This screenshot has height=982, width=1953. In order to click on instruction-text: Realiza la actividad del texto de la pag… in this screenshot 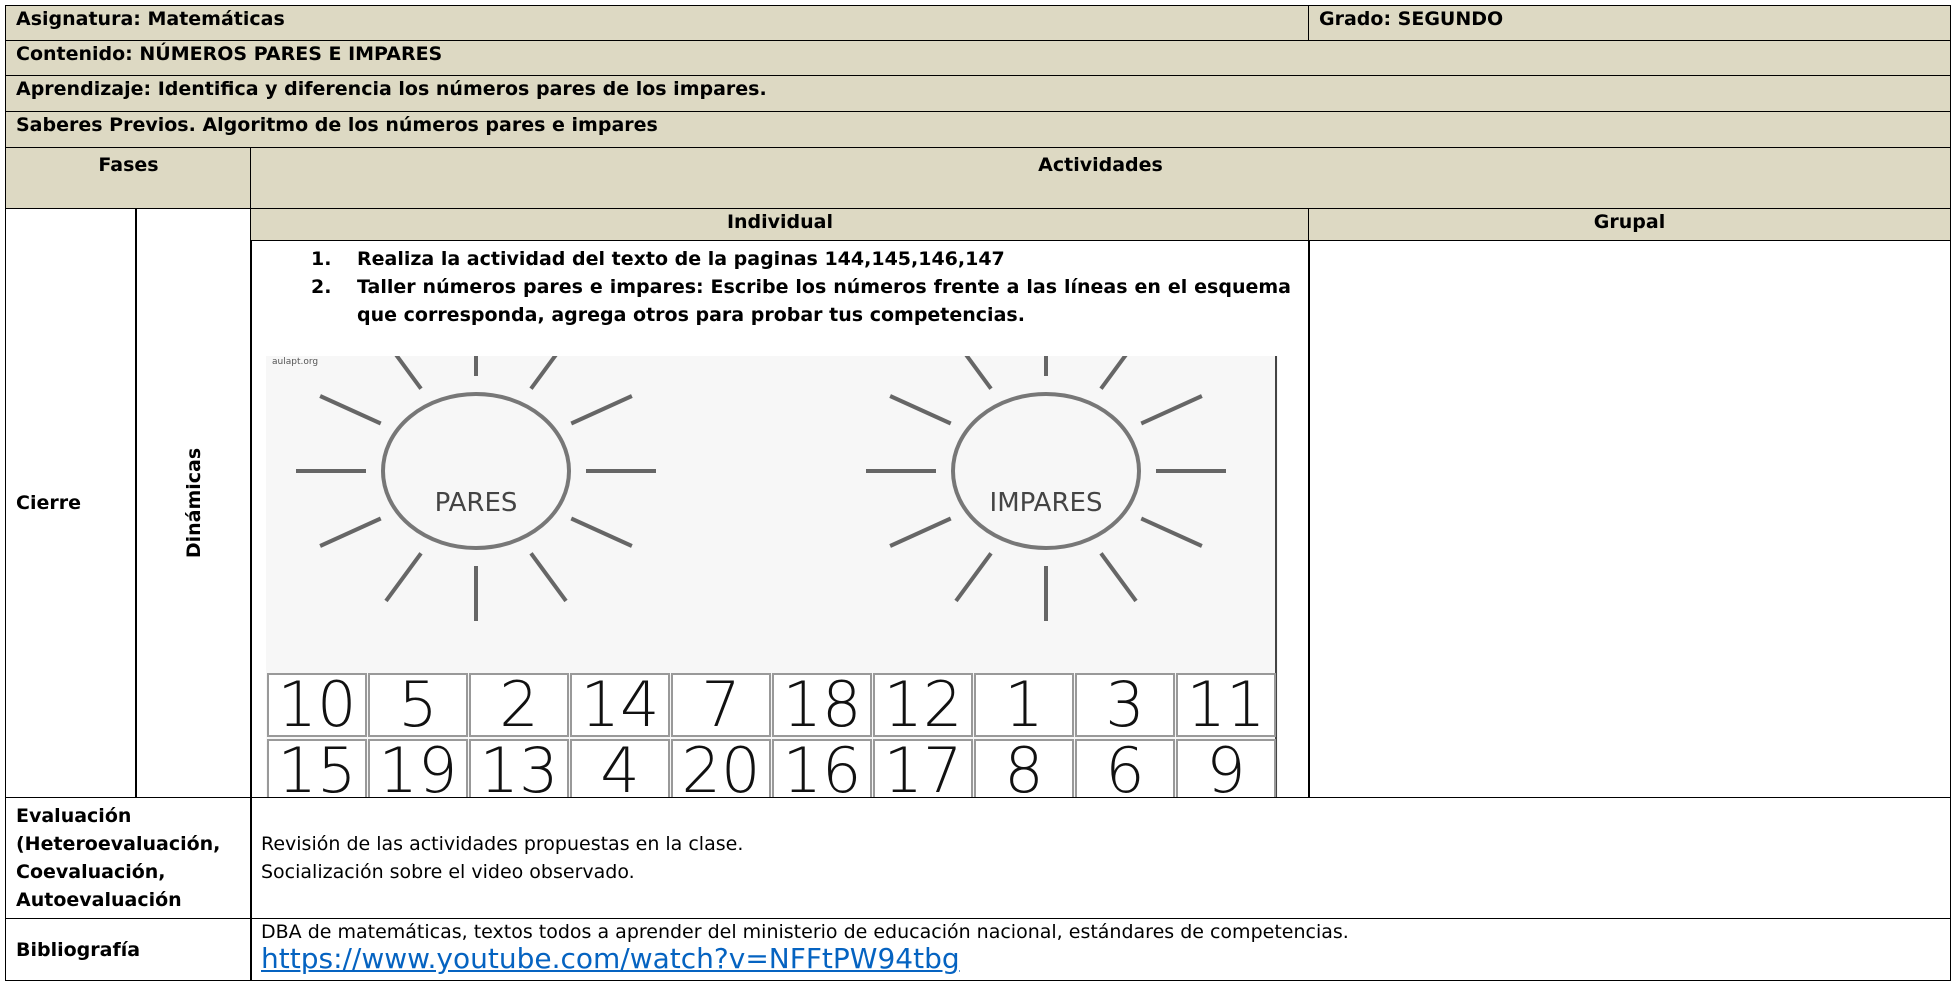, I will do `click(681, 259)`.